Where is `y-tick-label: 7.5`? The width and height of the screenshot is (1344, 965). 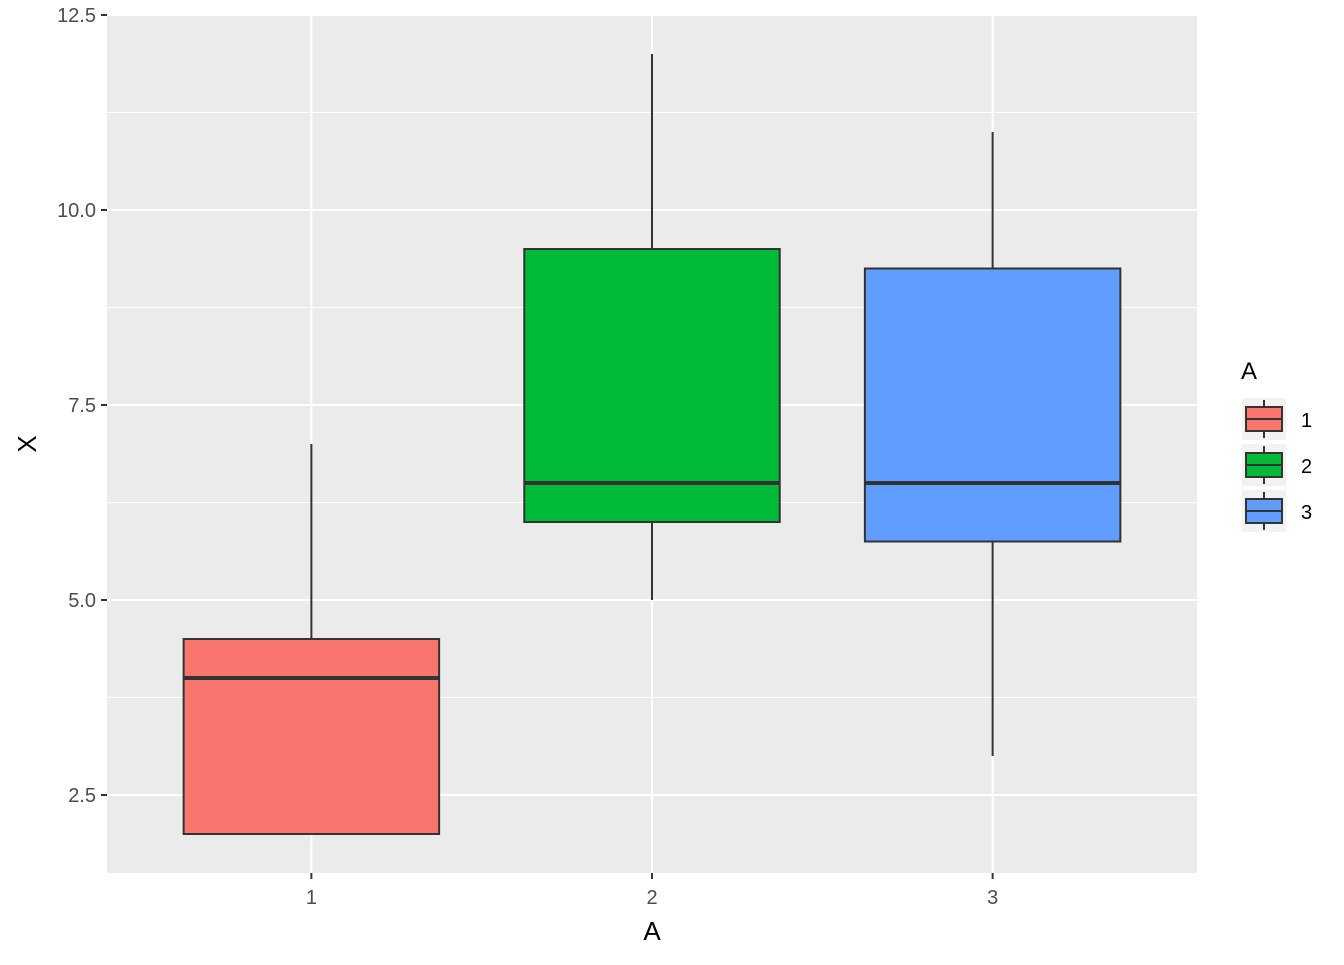 y-tick-label: 7.5 is located at coordinates (82, 406).